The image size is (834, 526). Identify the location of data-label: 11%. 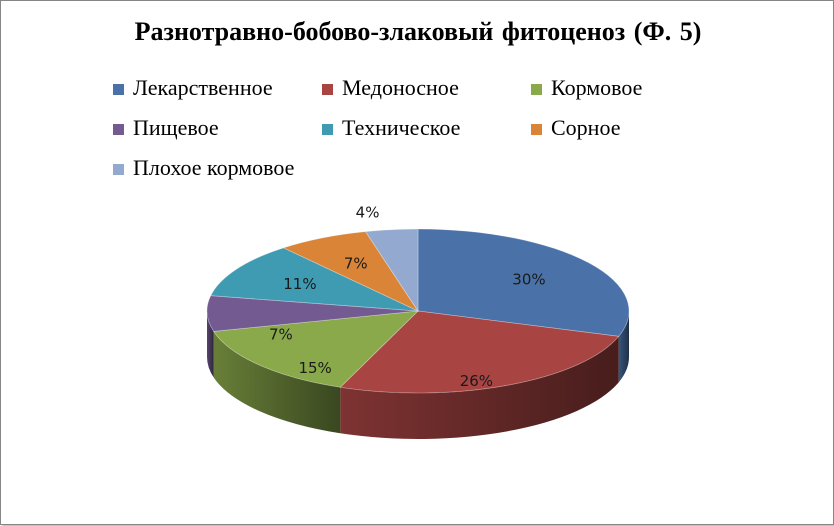
(299, 284).